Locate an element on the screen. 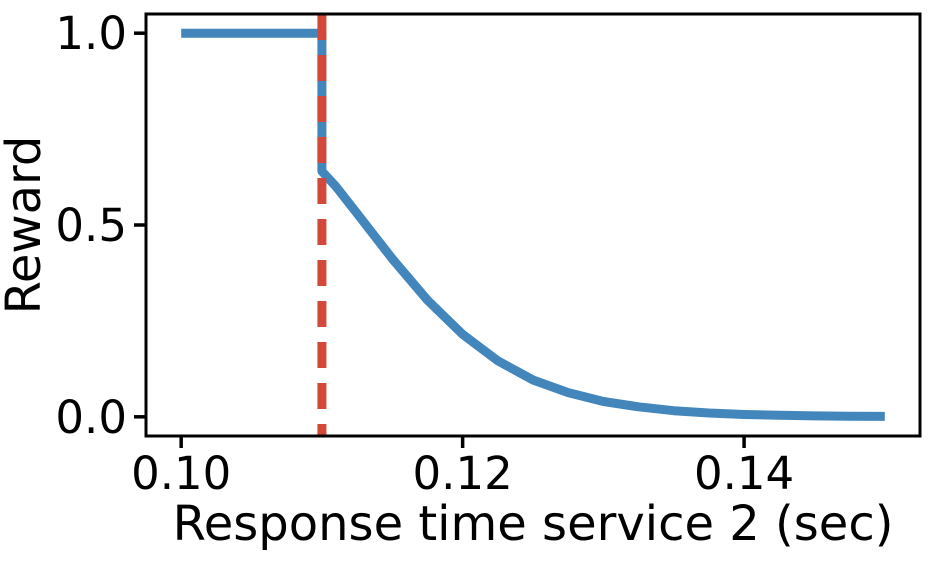  y-tick-label-2: 1.0 is located at coordinates (91, 33).